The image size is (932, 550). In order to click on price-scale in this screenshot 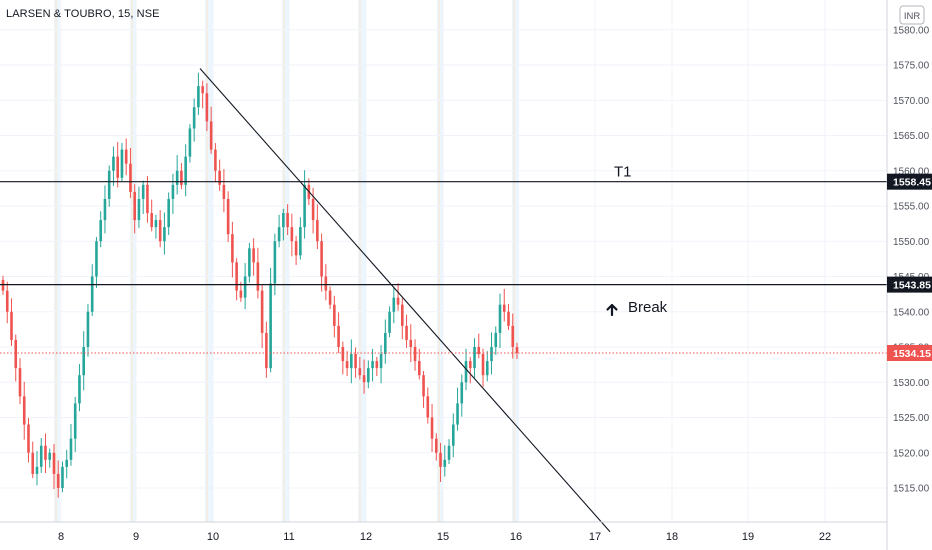, I will do `click(909, 261)`.